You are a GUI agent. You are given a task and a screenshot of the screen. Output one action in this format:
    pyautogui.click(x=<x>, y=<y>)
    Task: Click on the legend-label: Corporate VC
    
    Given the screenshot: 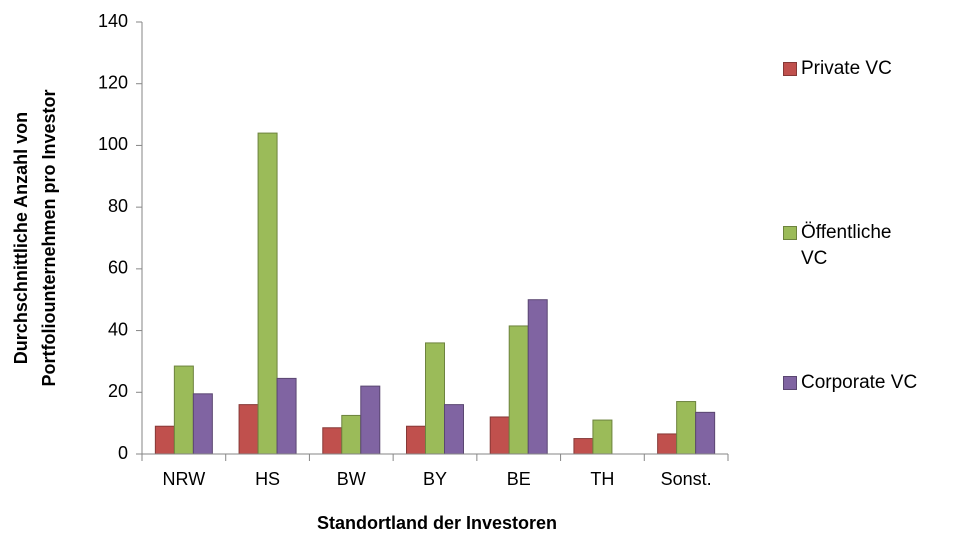 What is the action you would take?
    pyautogui.click(x=859, y=382)
    